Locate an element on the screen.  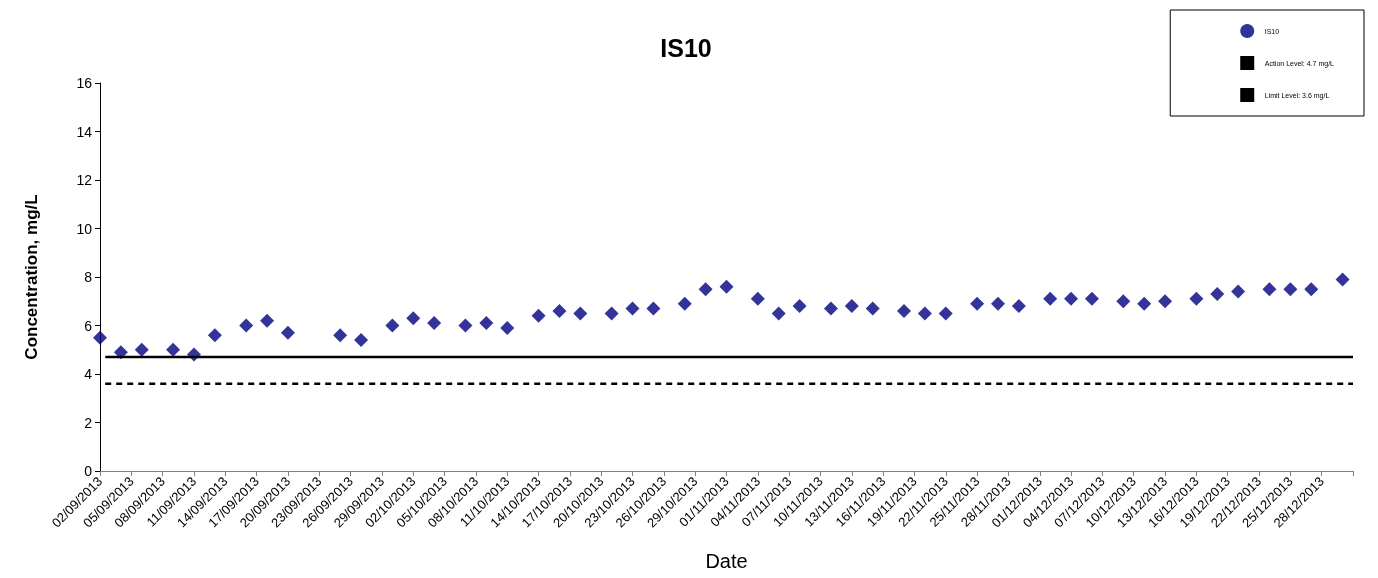
y-tick-label: 14 is located at coordinates (84, 131).